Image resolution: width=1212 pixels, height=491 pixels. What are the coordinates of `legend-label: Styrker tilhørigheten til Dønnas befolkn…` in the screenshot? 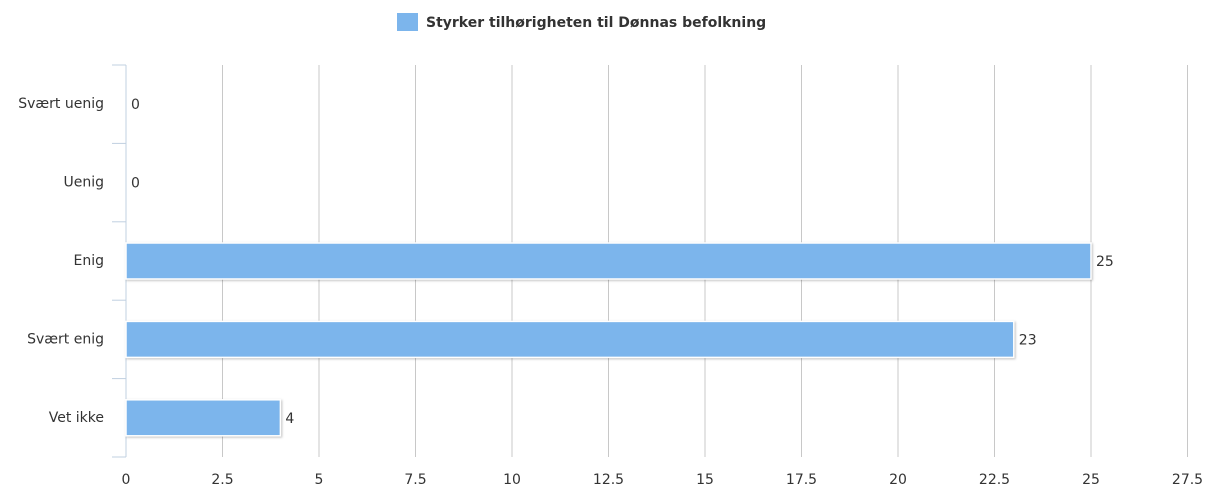 It's located at (596, 23).